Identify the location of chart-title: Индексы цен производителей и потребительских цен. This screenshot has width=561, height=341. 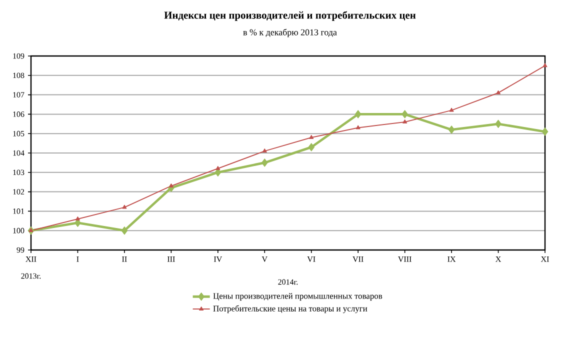
(290, 16).